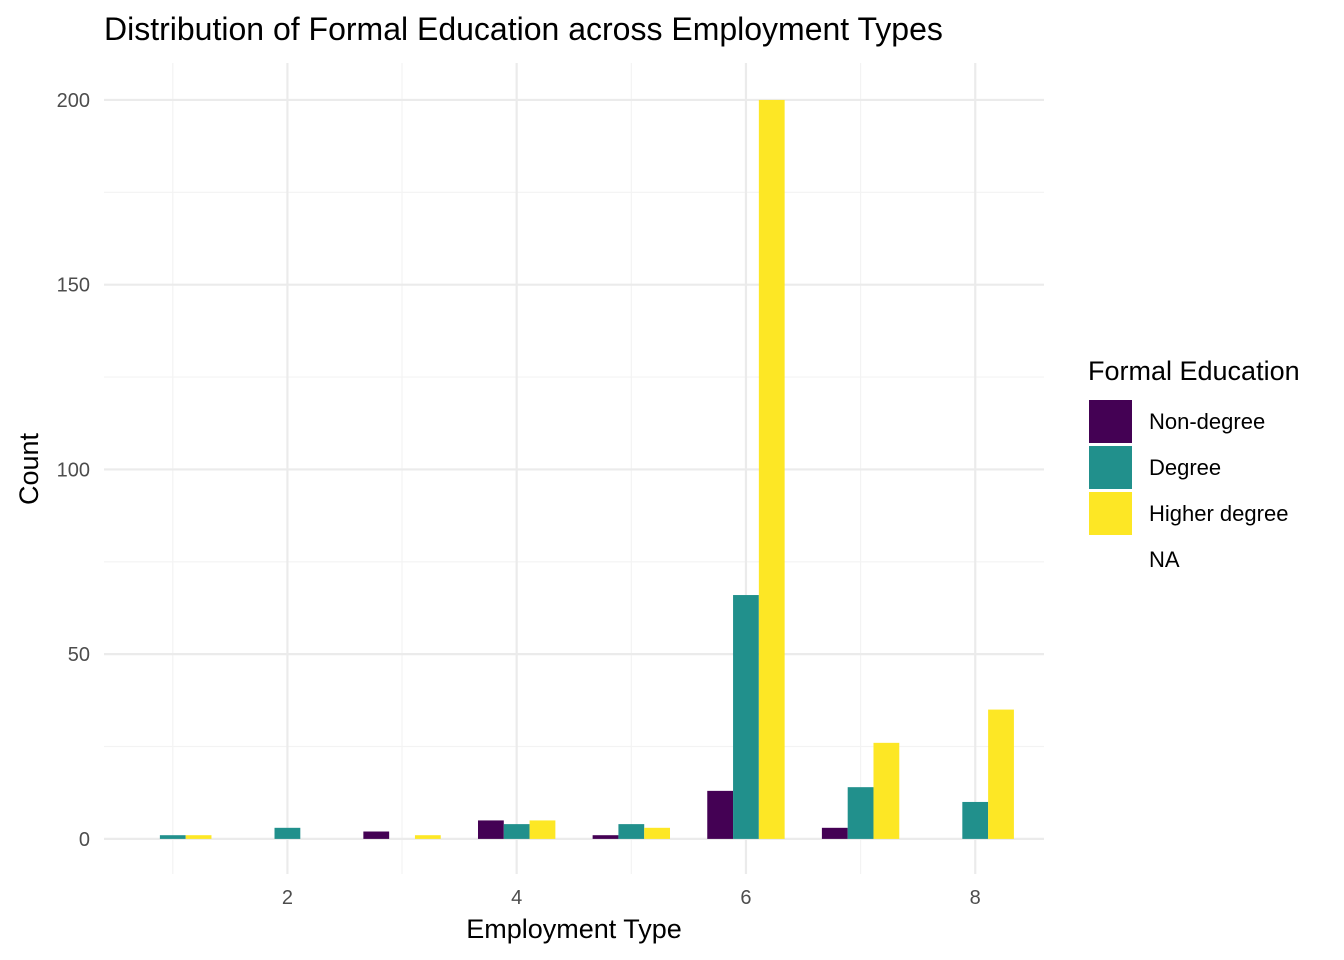 This screenshot has height=960, width=1344. Describe the element at coordinates (975, 898) in the screenshot. I see `x-tick-label: 8` at that location.